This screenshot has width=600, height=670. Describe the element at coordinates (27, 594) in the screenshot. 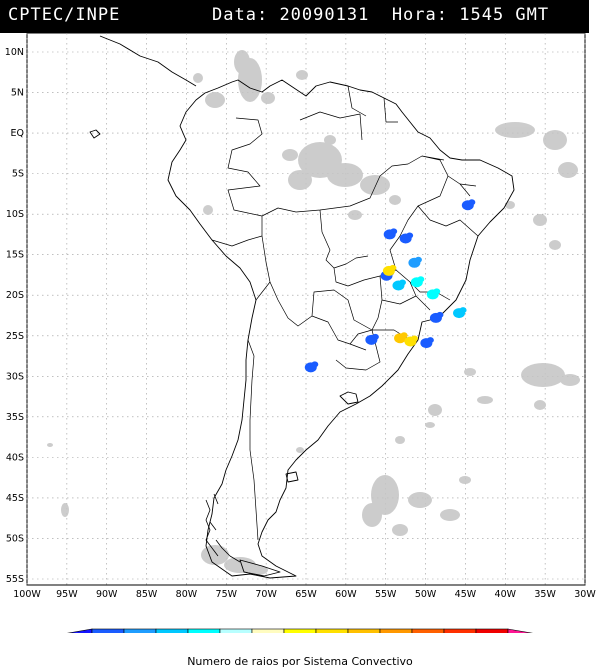

I see `lon-label: 100W` at that location.